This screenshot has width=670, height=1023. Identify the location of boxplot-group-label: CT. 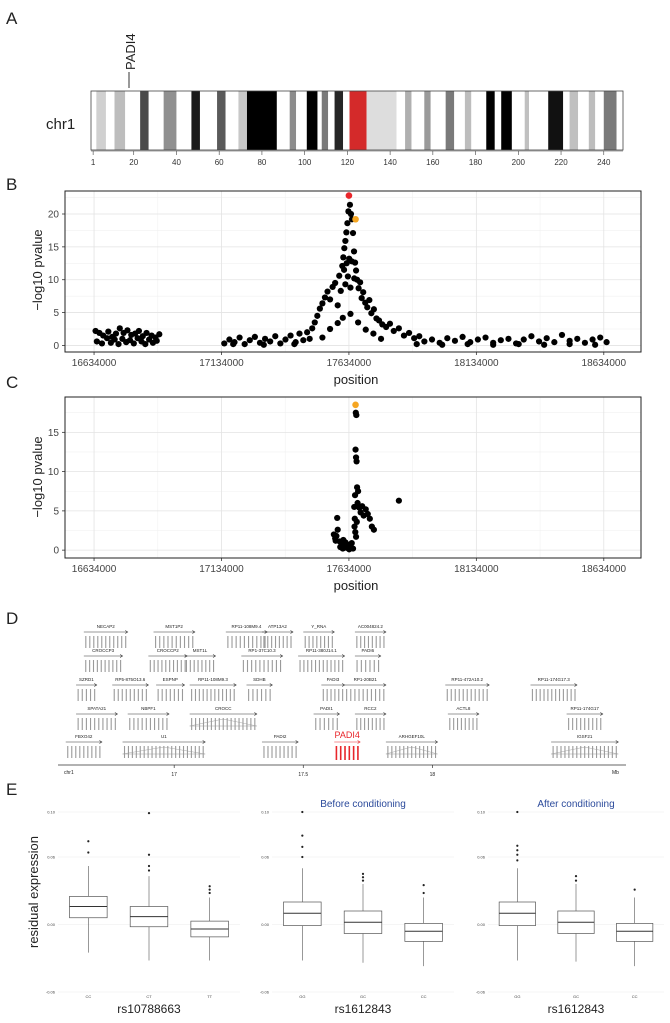
(149, 996).